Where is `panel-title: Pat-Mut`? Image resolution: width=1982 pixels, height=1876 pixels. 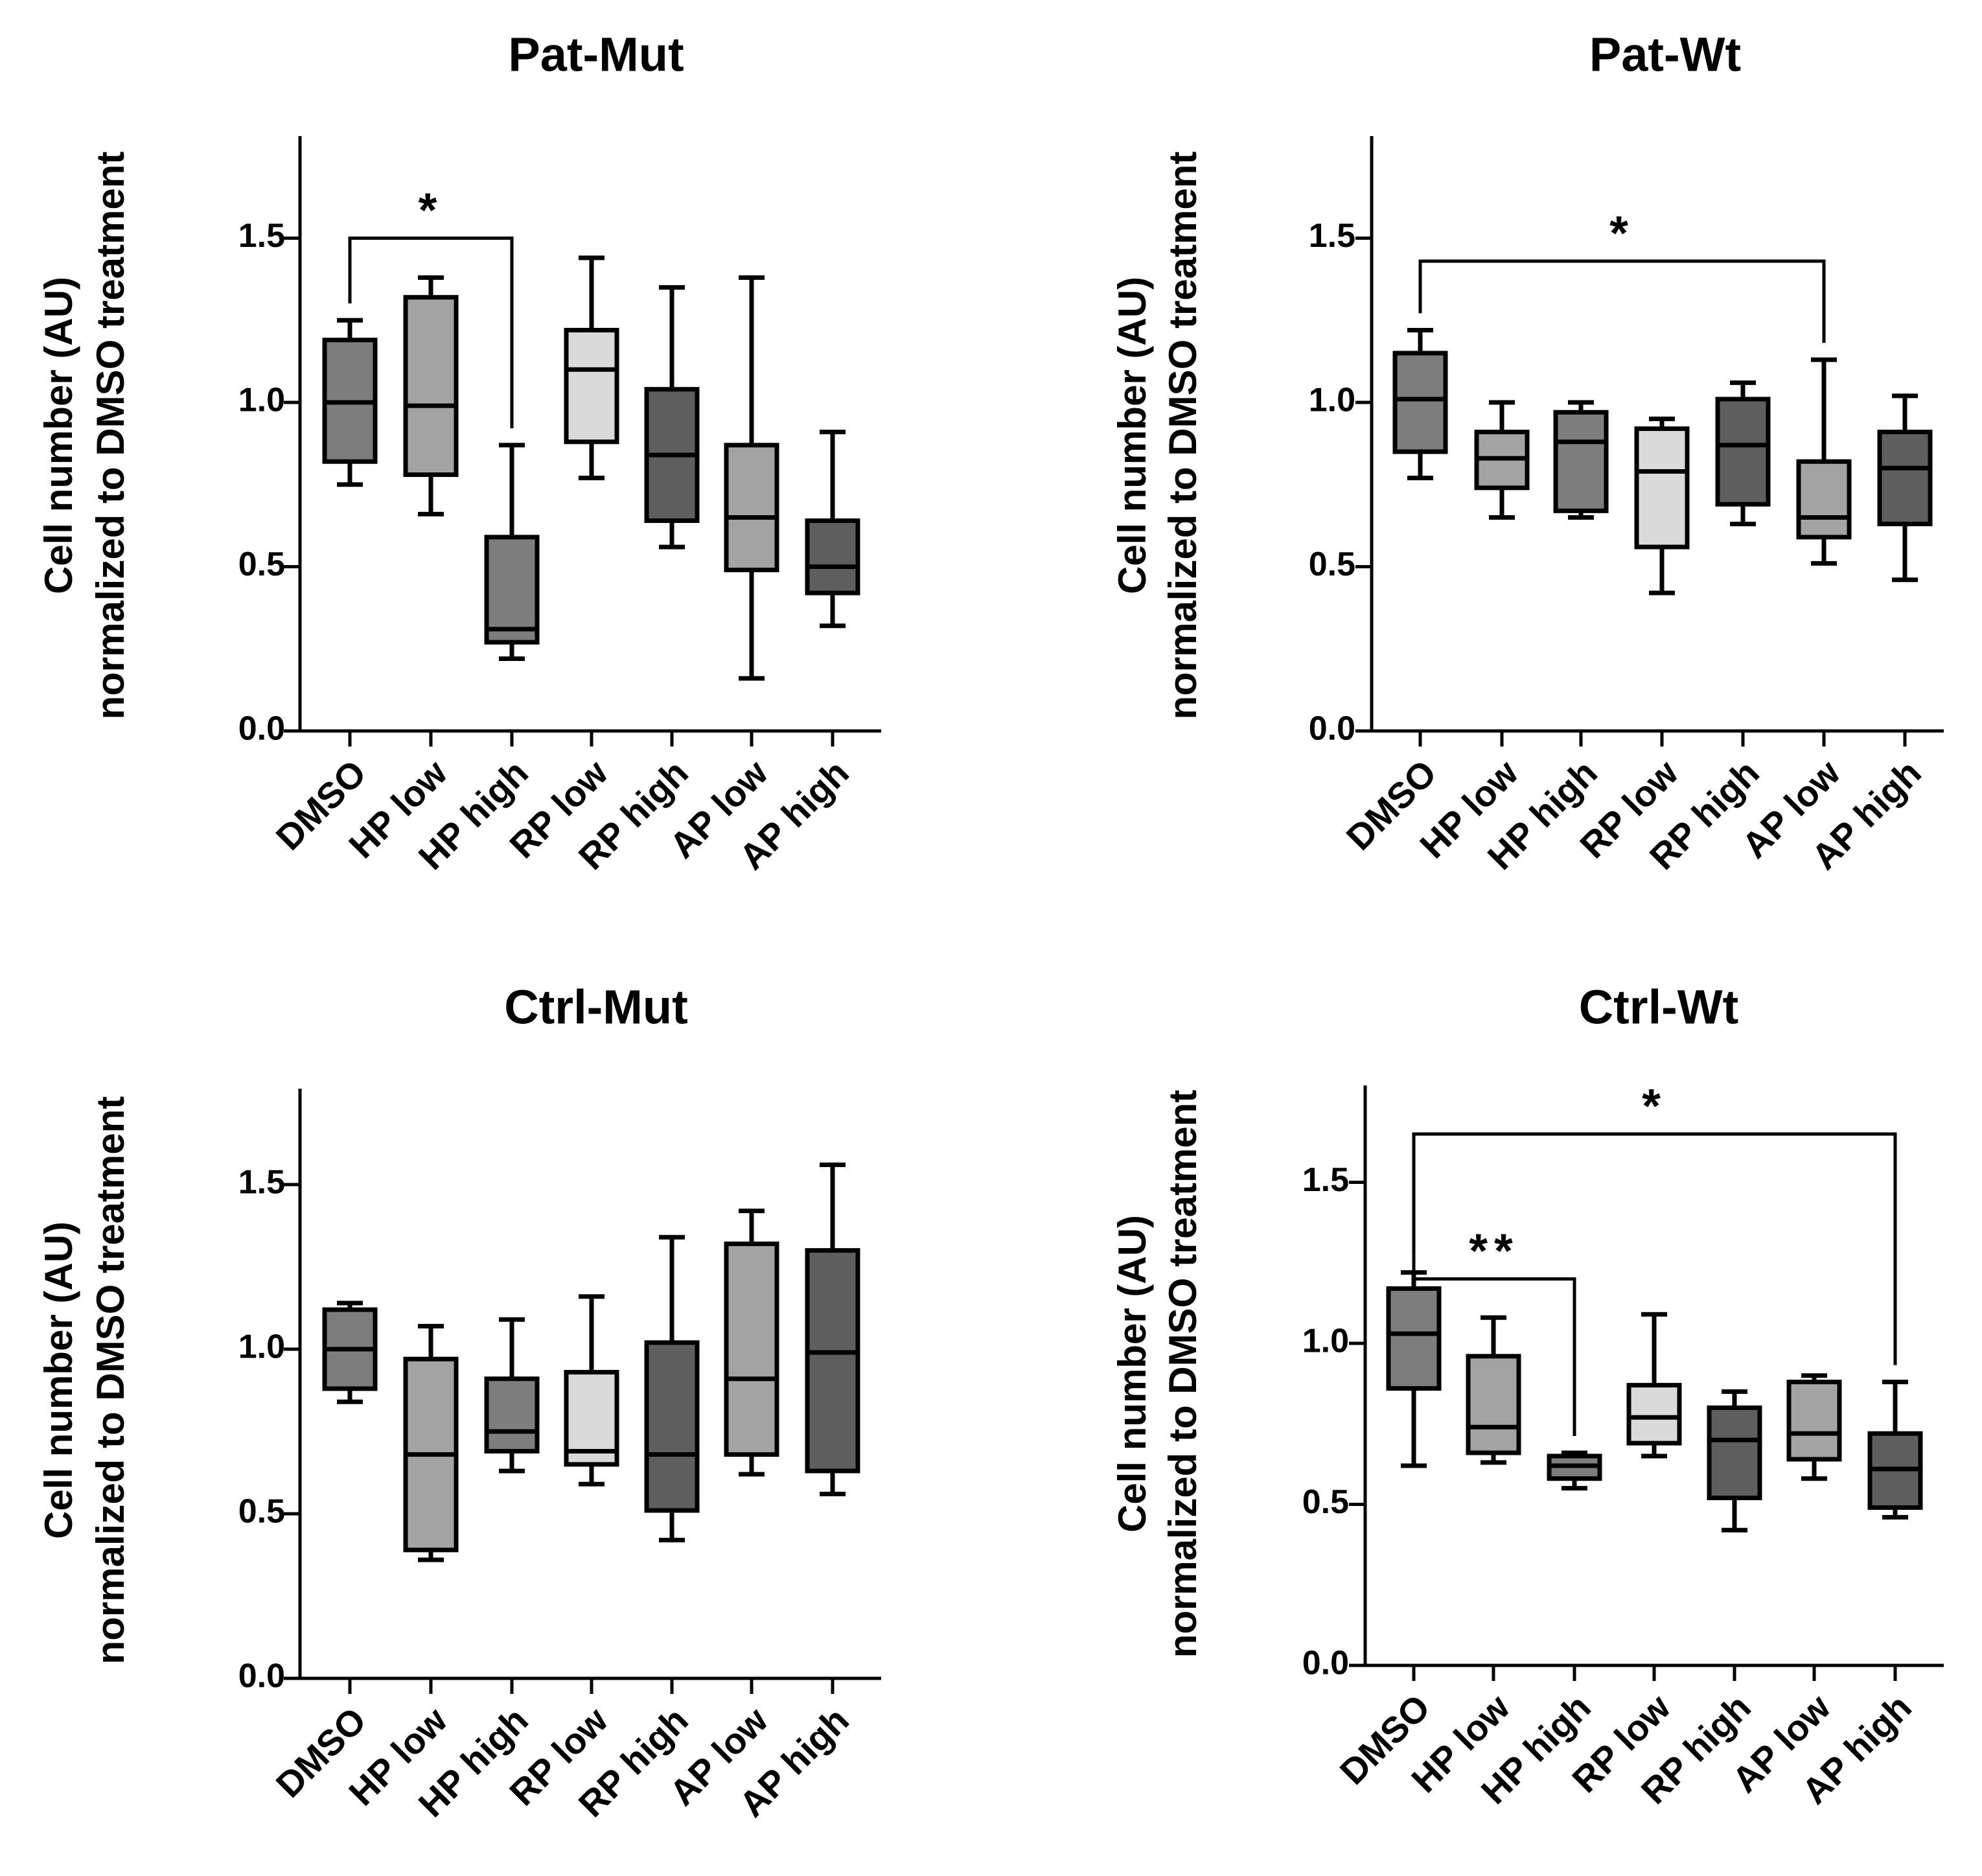 panel-title: Pat-Mut is located at coordinates (596, 55).